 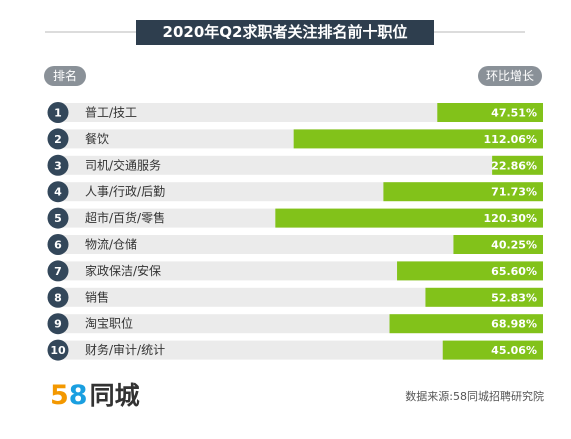 I want to click on category-label: 销售, so click(x=97, y=296).